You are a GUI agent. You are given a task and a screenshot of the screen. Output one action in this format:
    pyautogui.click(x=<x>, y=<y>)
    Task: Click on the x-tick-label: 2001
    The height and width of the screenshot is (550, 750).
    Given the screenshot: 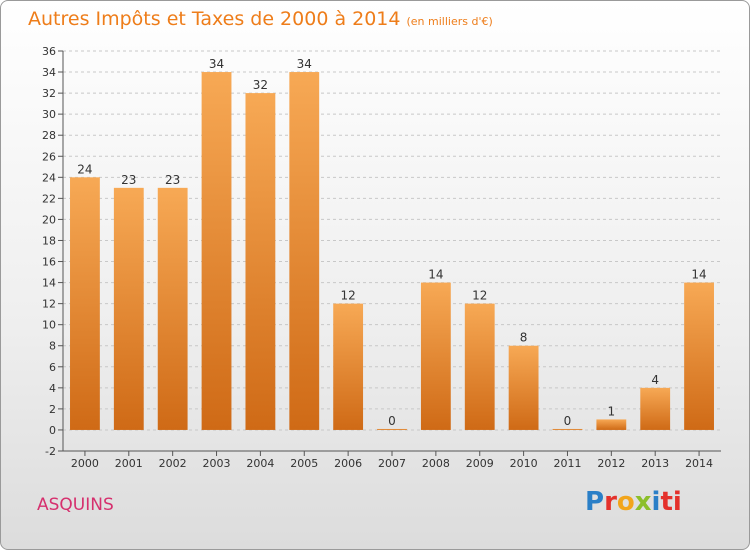 What is the action you would take?
    pyautogui.click(x=129, y=463)
    